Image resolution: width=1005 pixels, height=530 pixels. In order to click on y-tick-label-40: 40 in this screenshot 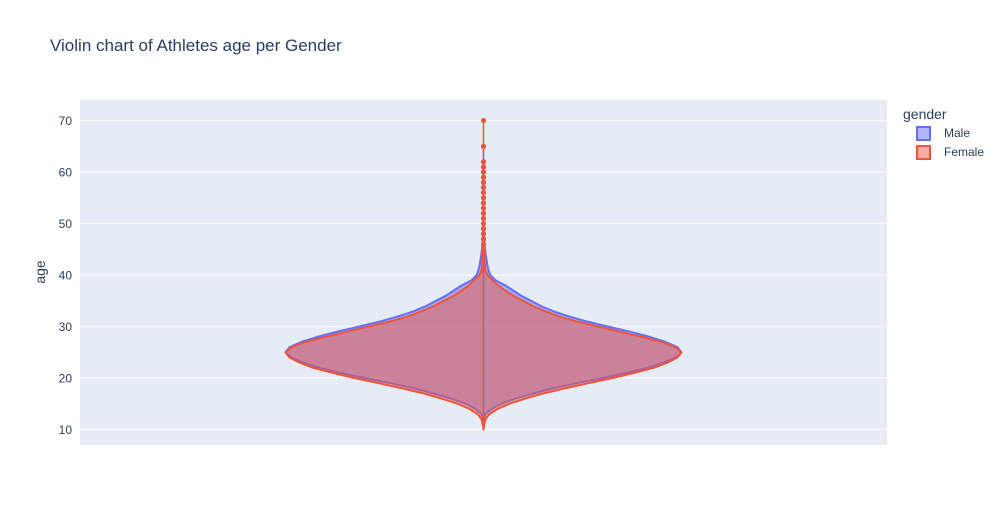, I will do `click(66, 276)`.